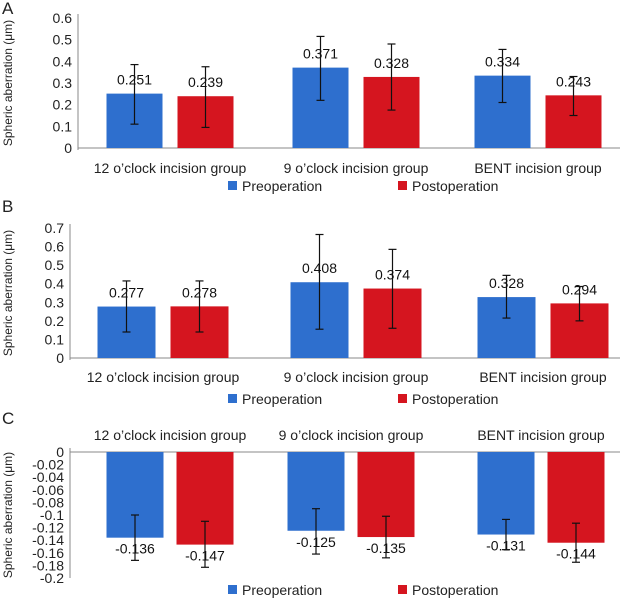  I want to click on panel-label: A, so click(8, 9).